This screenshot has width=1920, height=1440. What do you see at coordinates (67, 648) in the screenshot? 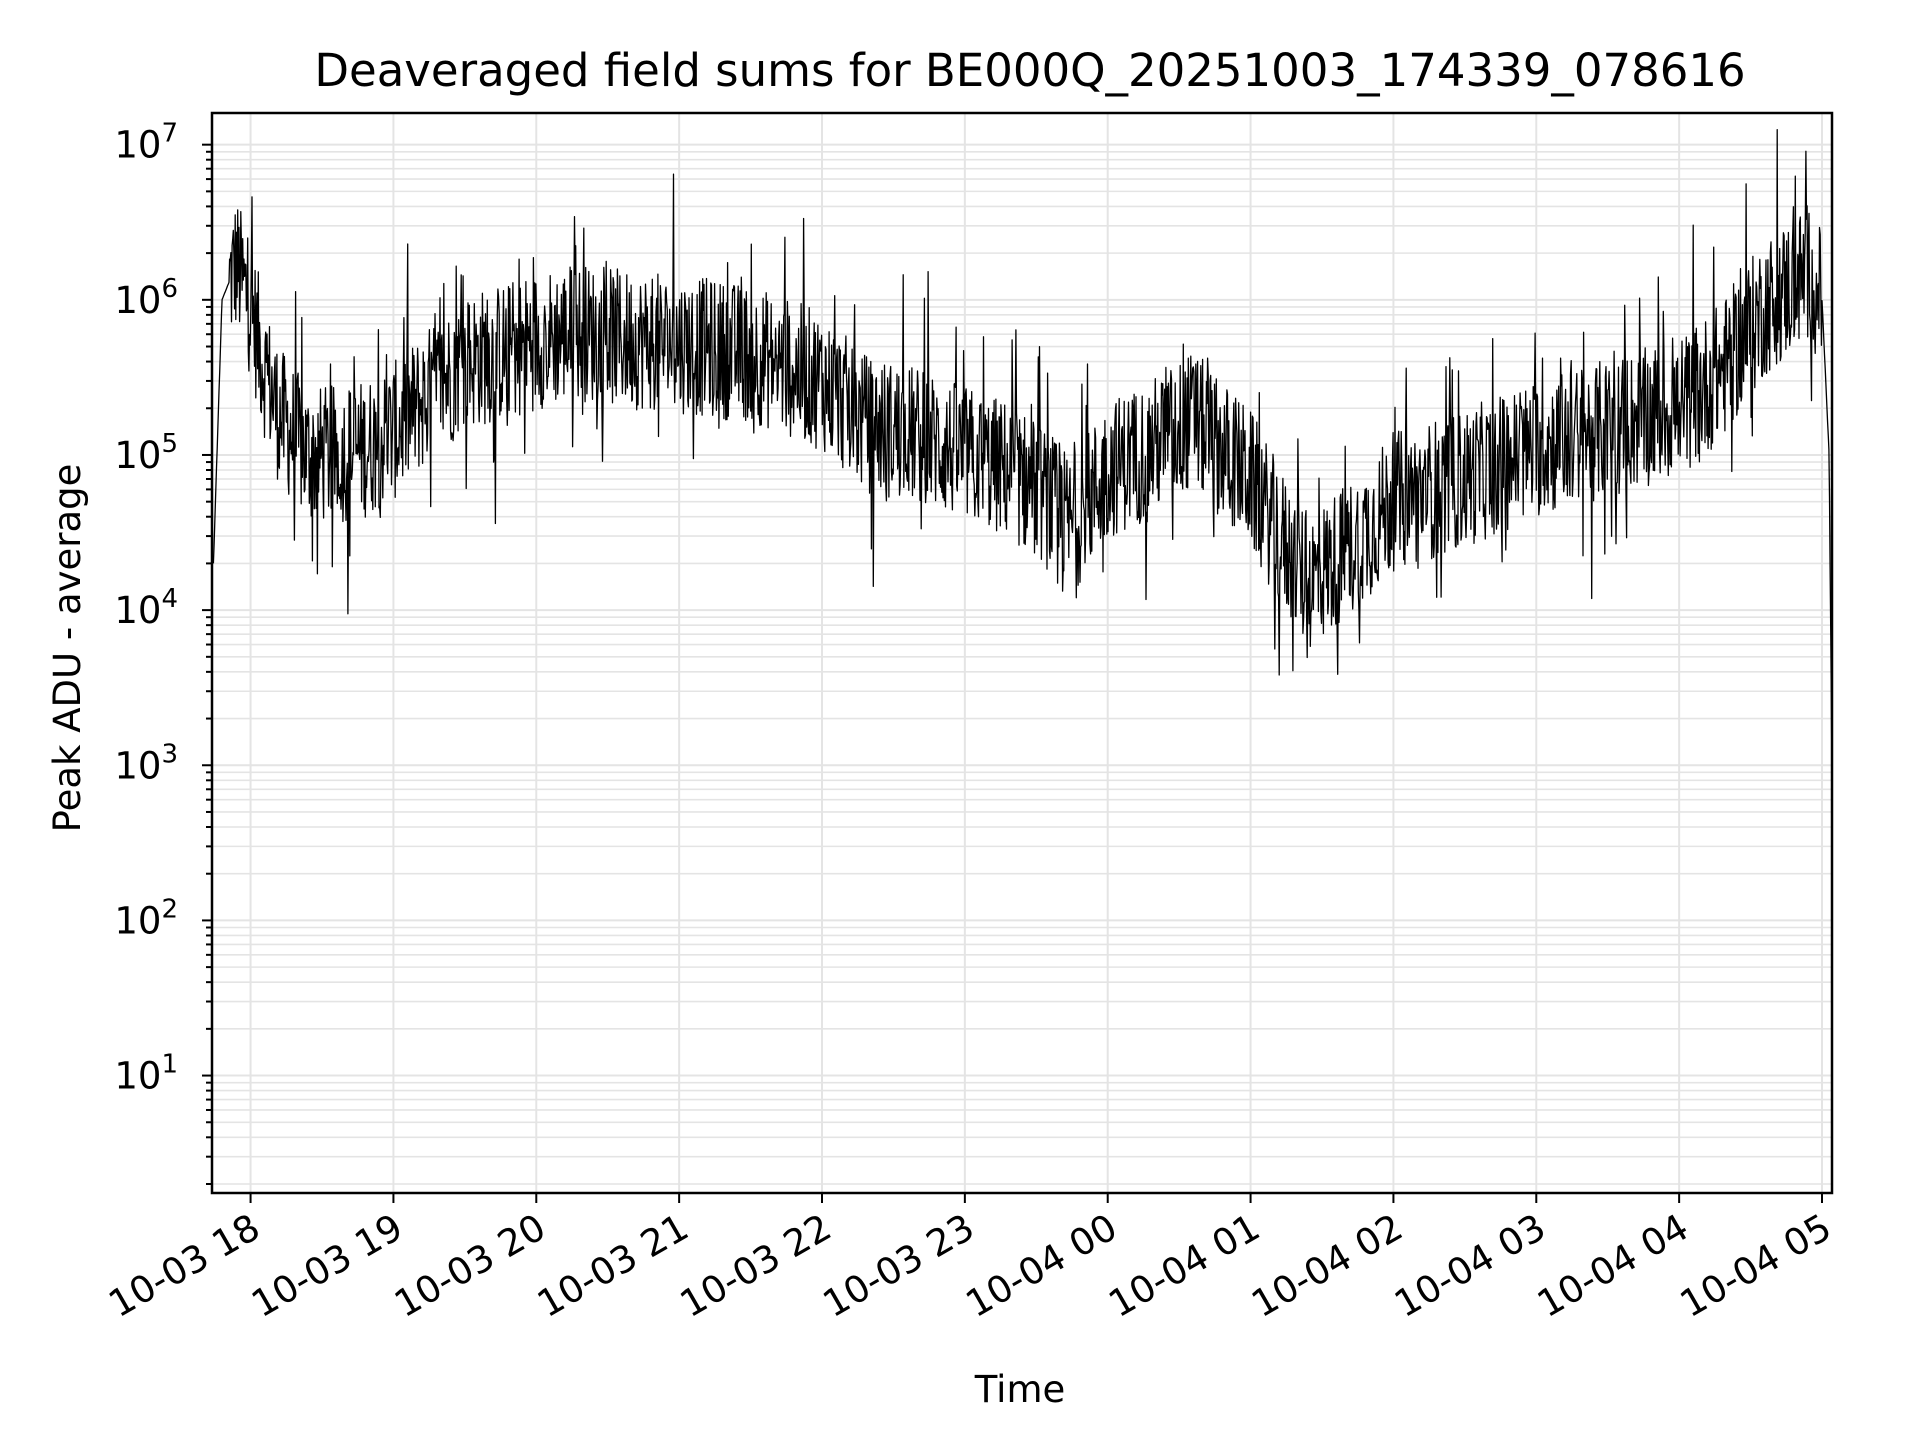
I see `y-axis-label: Peak ADU - average` at bounding box center [67, 648].